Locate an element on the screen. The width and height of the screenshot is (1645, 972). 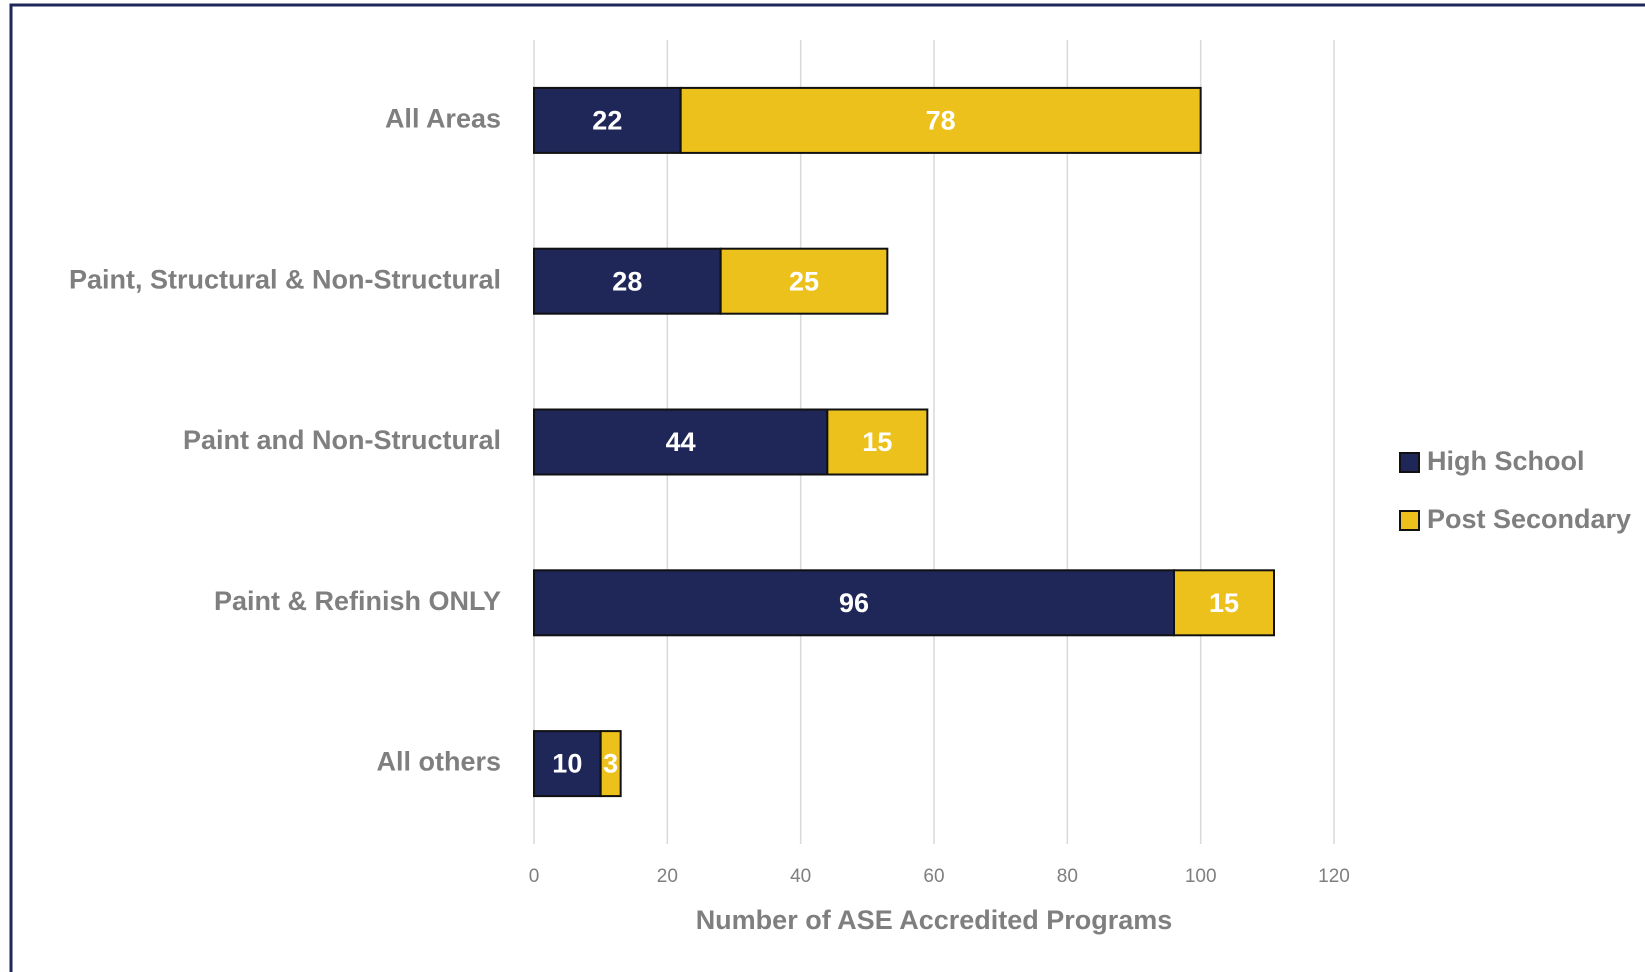
data-label: 25 is located at coordinates (804, 281).